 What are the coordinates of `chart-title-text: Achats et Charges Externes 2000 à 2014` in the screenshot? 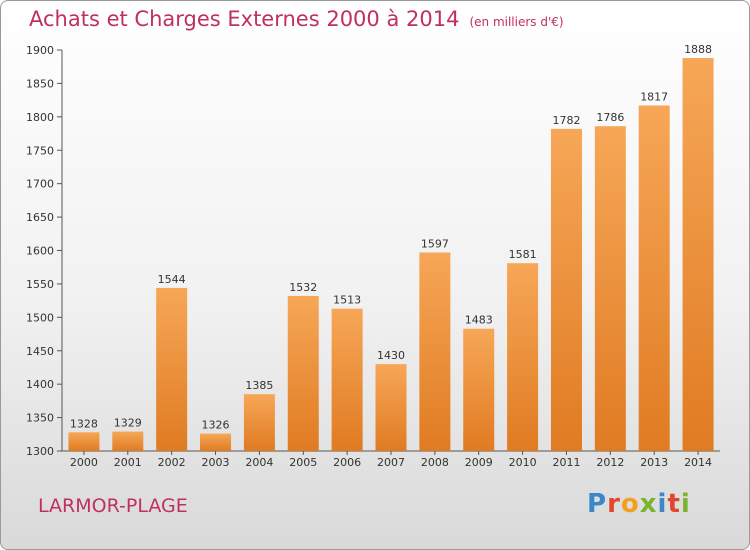 It's located at (244, 19).